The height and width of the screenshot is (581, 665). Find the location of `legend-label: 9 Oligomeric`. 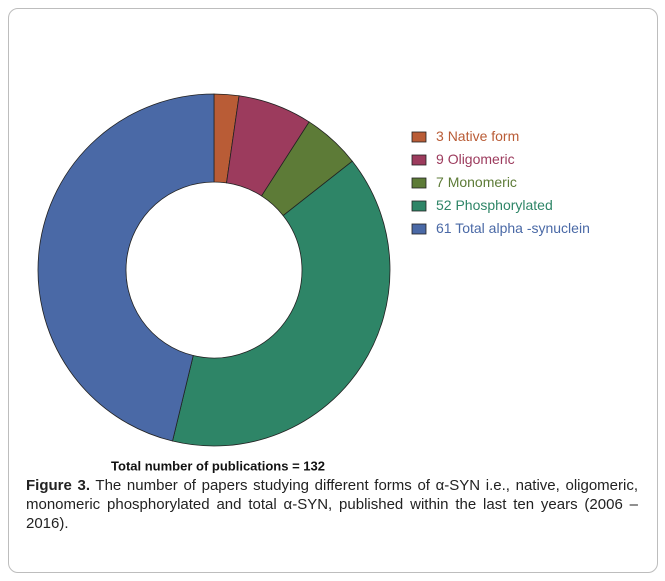

legend-label: 9 Oligomeric is located at coordinates (475, 159).